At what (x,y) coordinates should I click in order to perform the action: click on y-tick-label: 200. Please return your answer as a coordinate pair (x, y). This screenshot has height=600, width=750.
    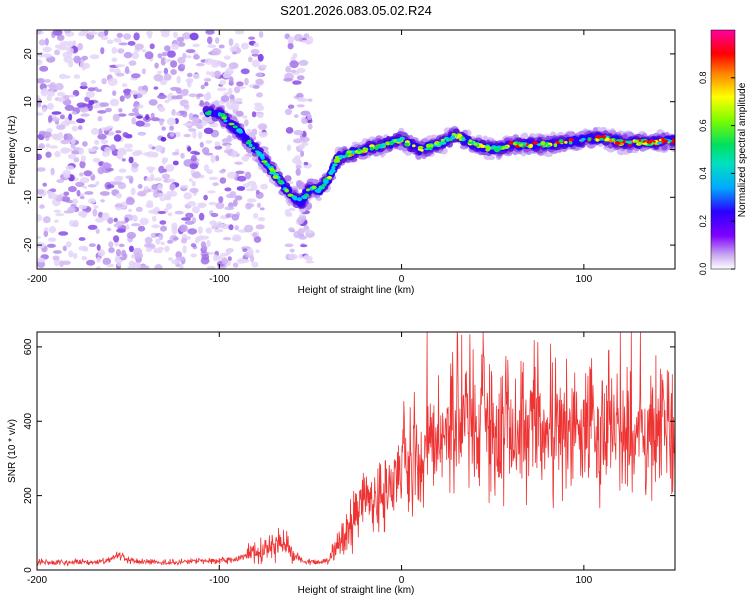
    Looking at the image, I should click on (28, 495).